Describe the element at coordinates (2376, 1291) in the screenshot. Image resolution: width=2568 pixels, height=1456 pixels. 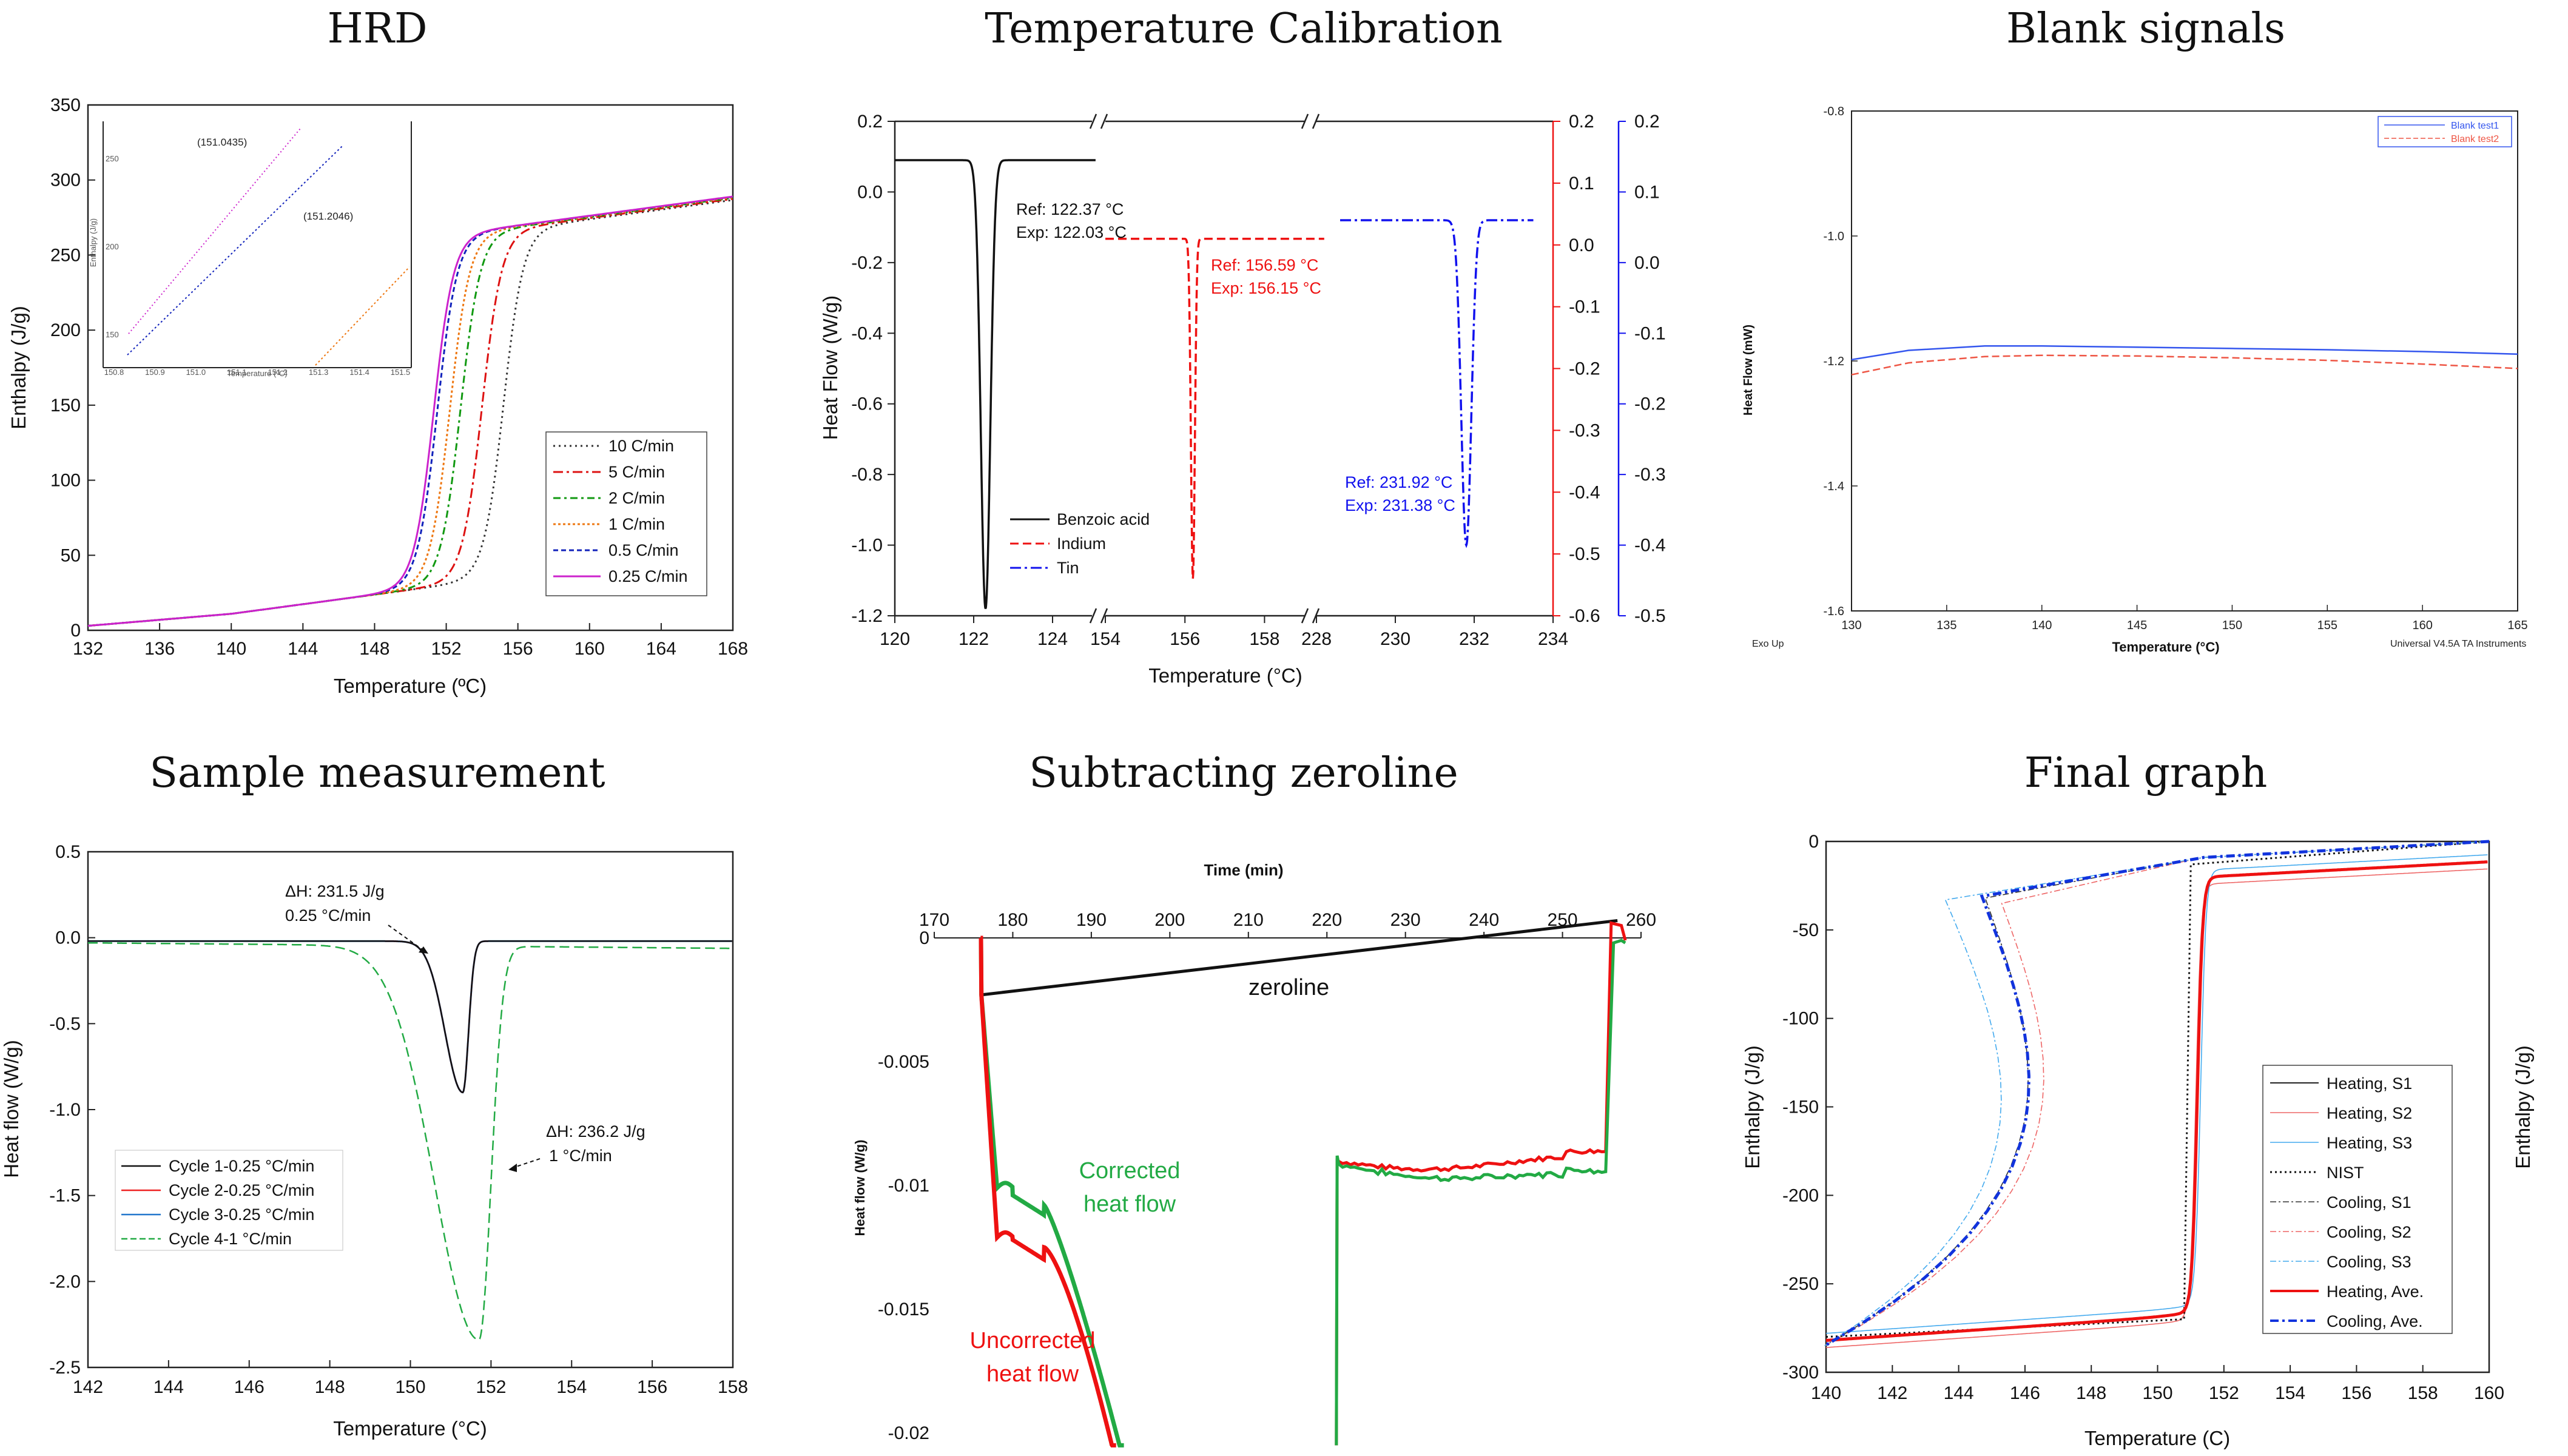
I see `final-legend-label-7: Heating, Ave.` at that location.